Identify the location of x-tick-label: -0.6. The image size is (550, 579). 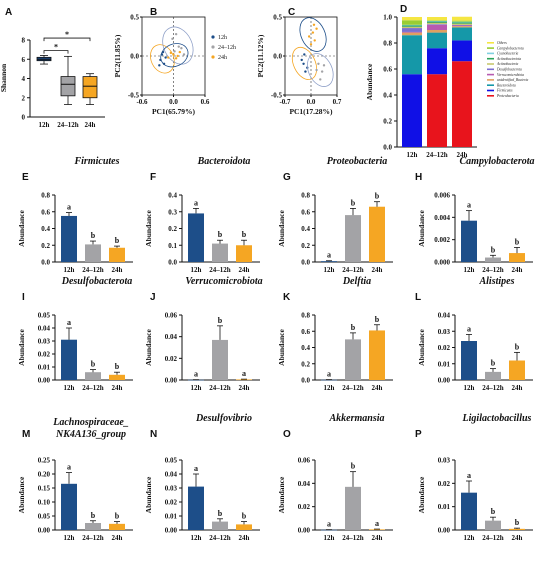
(142, 102).